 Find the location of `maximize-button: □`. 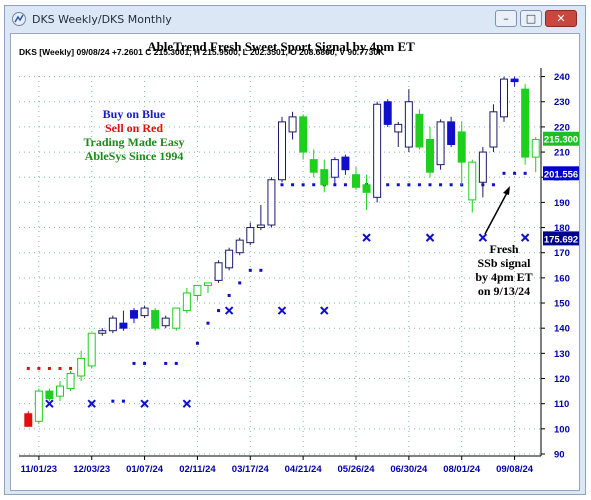

maximize-button: □ is located at coordinates (531, 18).